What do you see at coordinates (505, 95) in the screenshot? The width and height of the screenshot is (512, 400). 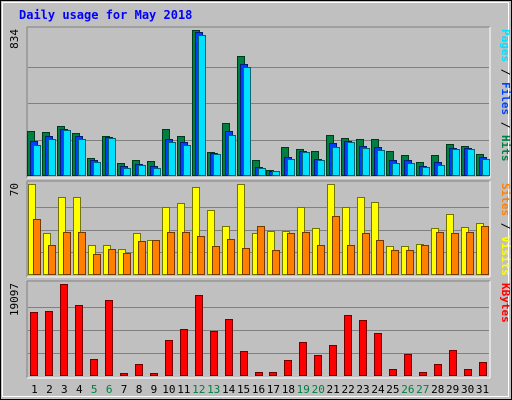 I see `panel-hits-axis-label: Pages / Files / Hits` at bounding box center [505, 95].